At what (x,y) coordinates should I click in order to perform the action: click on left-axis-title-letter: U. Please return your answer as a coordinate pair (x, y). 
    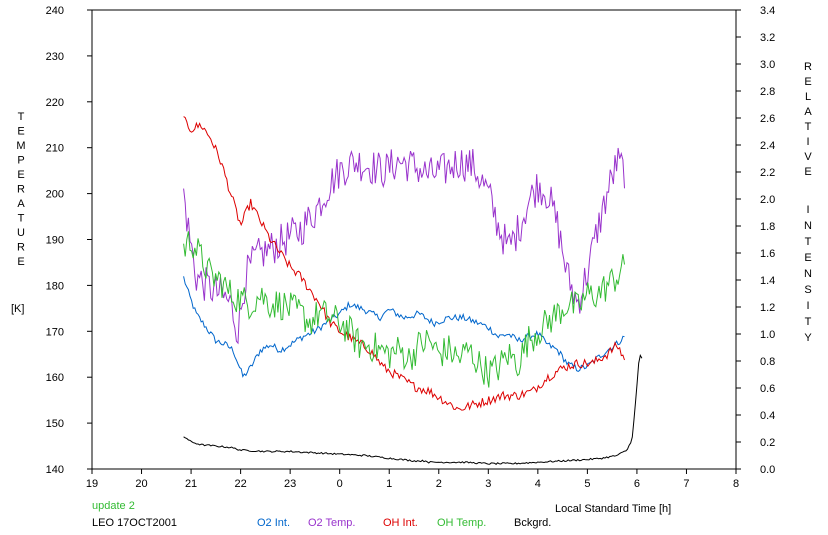
    Looking at the image, I should click on (21, 233).